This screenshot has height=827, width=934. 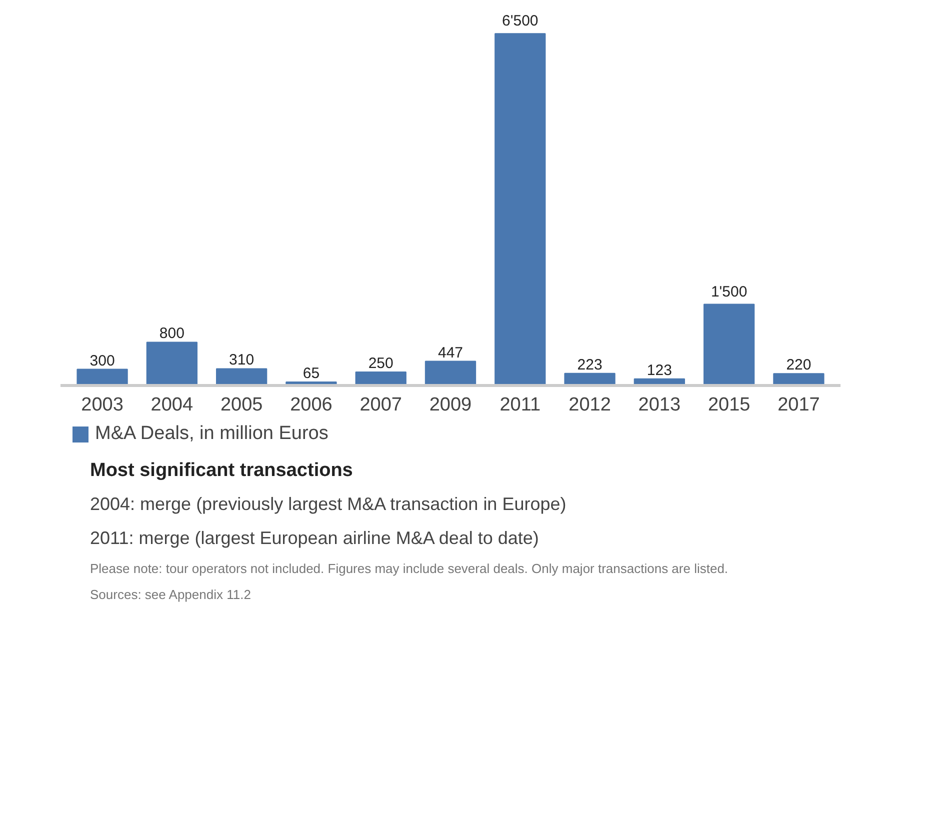 I want to click on data-label: 123, so click(x=659, y=370).